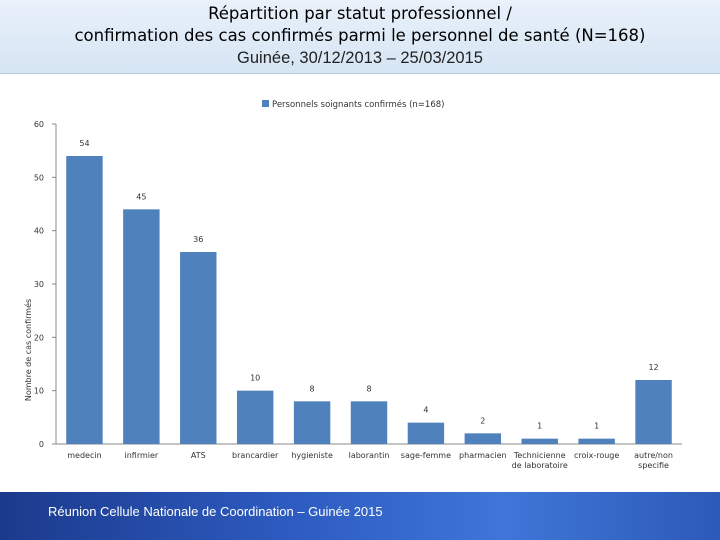 This screenshot has width=720, height=540. What do you see at coordinates (426, 455) in the screenshot?
I see `x-tick-label: sage-femme` at bounding box center [426, 455].